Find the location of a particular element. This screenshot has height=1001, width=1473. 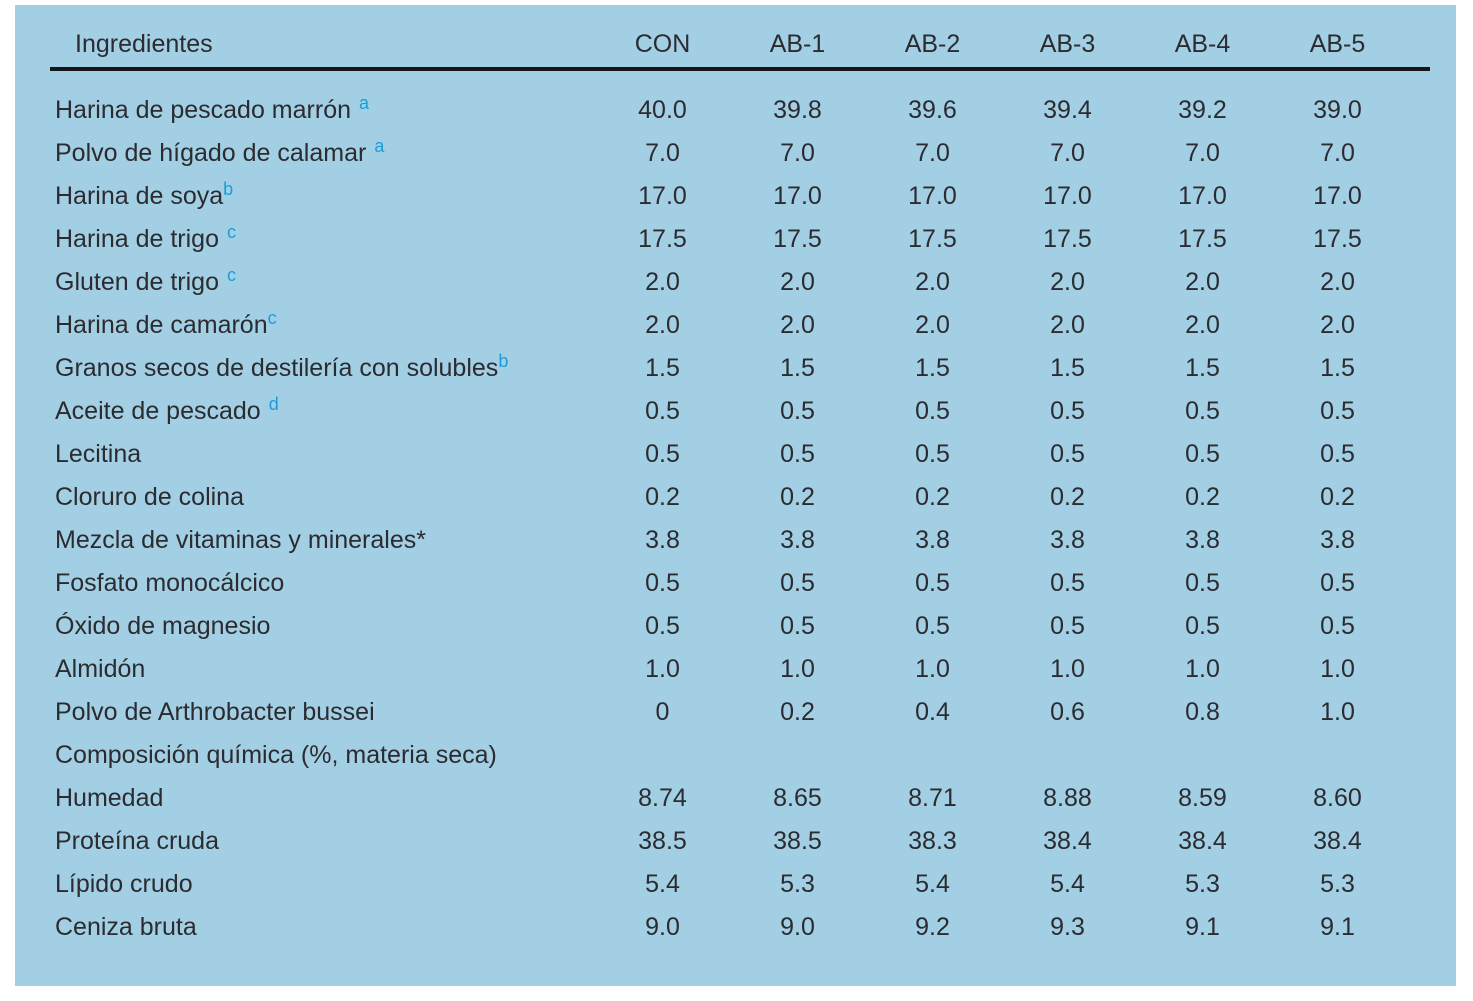

cell-value: 8.60 is located at coordinates (1337, 798).